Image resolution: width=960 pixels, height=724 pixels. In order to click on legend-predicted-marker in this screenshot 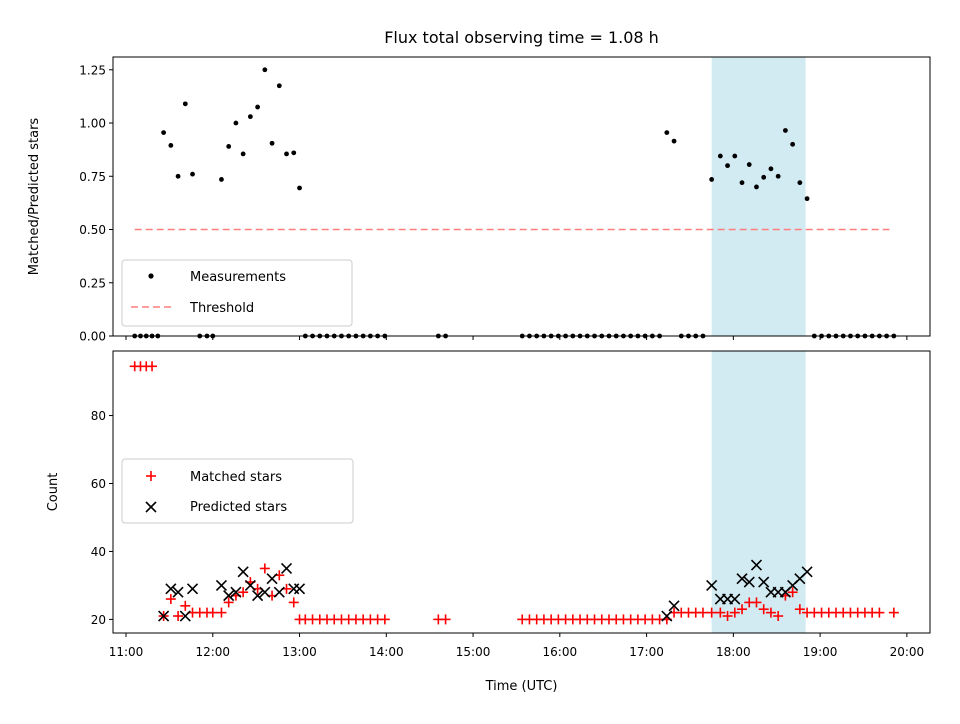, I will do `click(151, 507)`.